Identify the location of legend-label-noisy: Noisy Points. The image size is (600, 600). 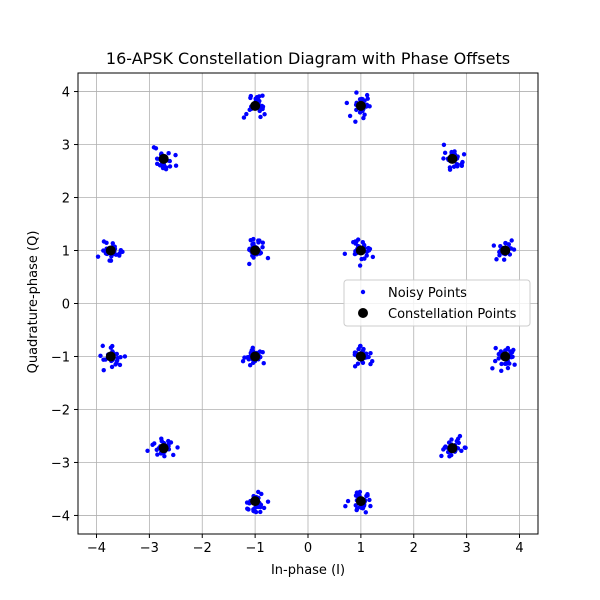
(427, 293).